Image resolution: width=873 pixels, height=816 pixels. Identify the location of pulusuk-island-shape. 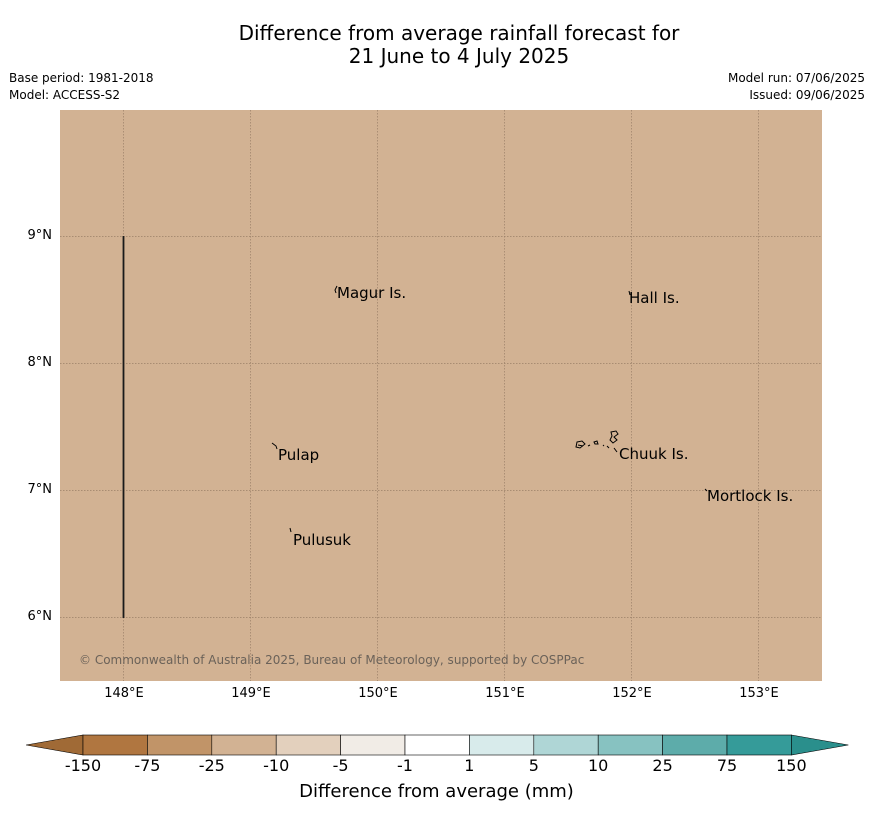
(290, 530).